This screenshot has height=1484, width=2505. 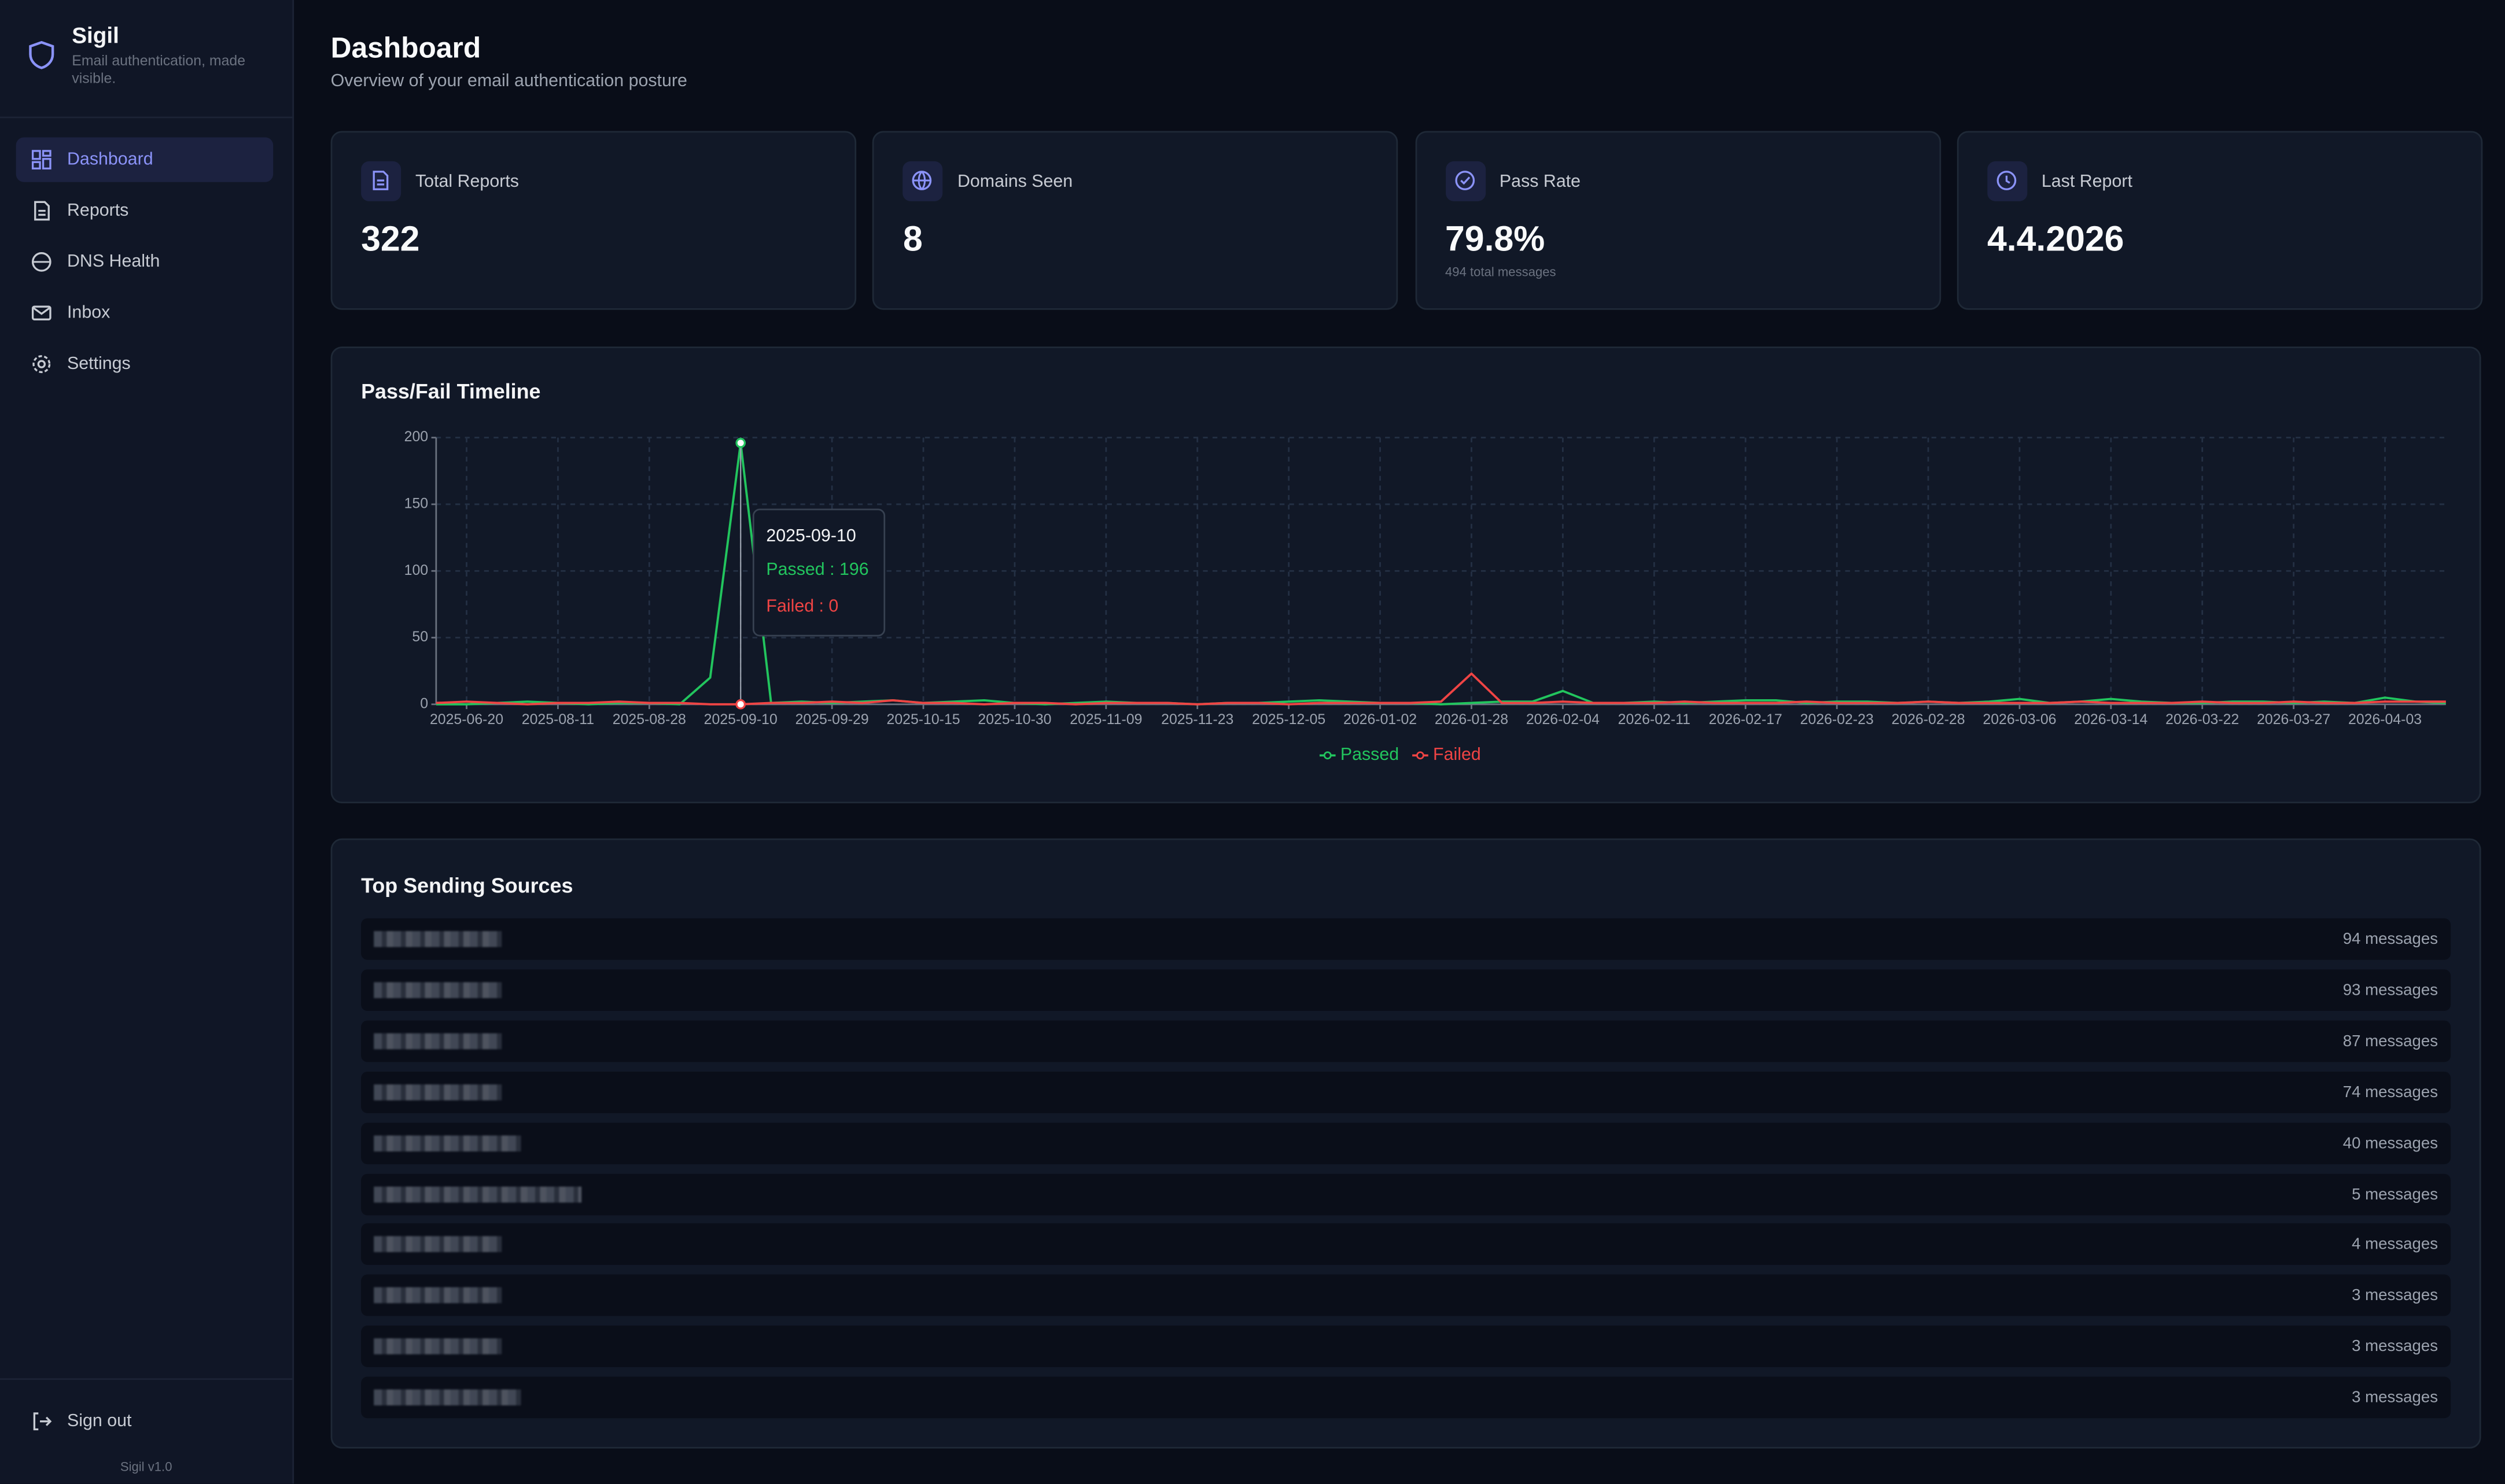 What do you see at coordinates (913, 239) in the screenshot?
I see `stat-value: 8` at bounding box center [913, 239].